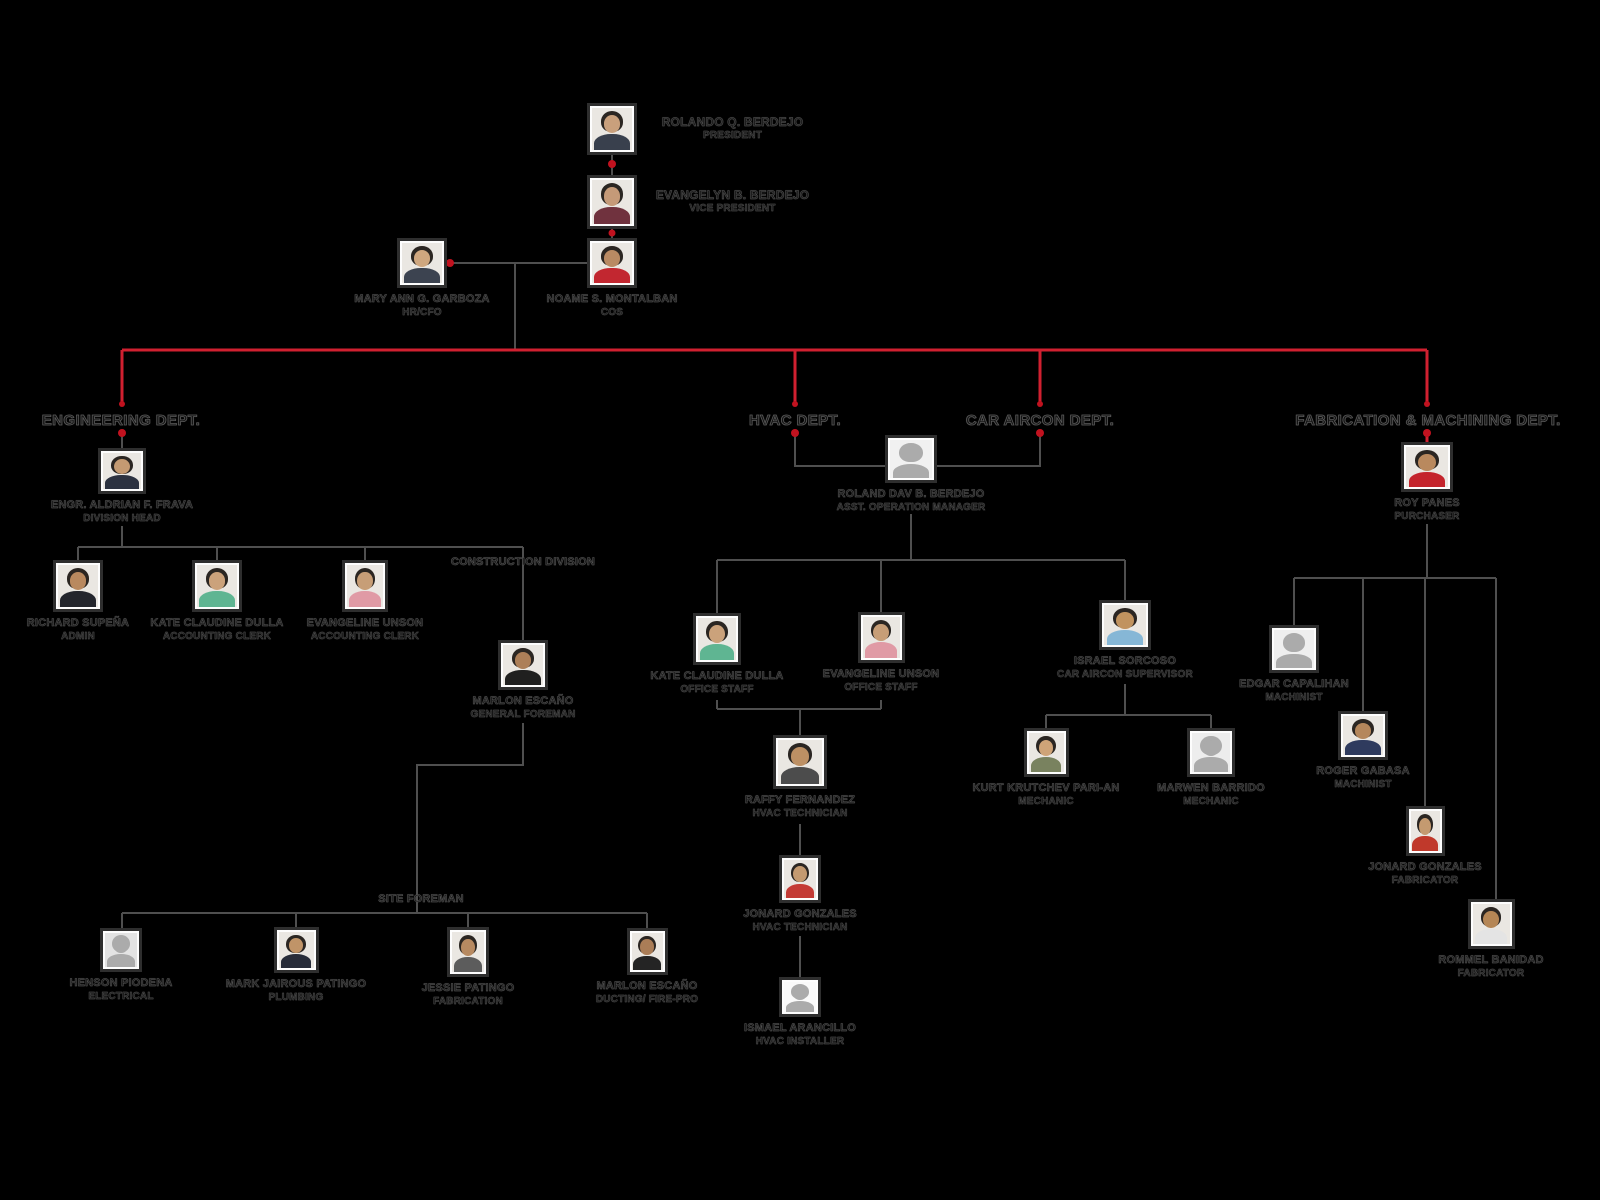 This screenshot has height=1200, width=1600. What do you see at coordinates (121, 996) in the screenshot?
I see `person-role: ELECTRICAL` at bounding box center [121, 996].